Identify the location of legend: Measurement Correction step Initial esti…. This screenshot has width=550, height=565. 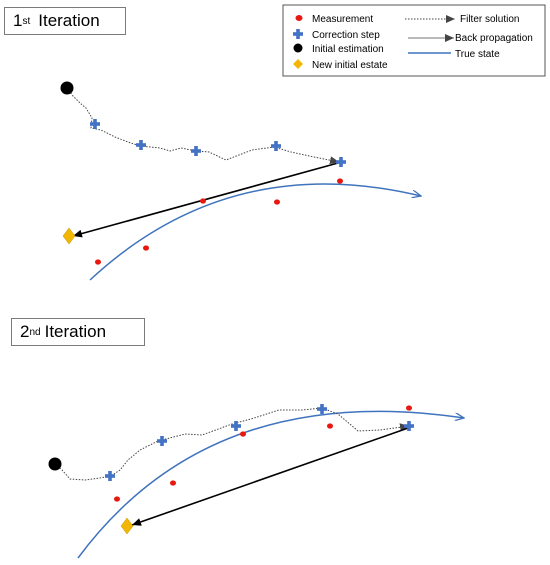
(414, 40).